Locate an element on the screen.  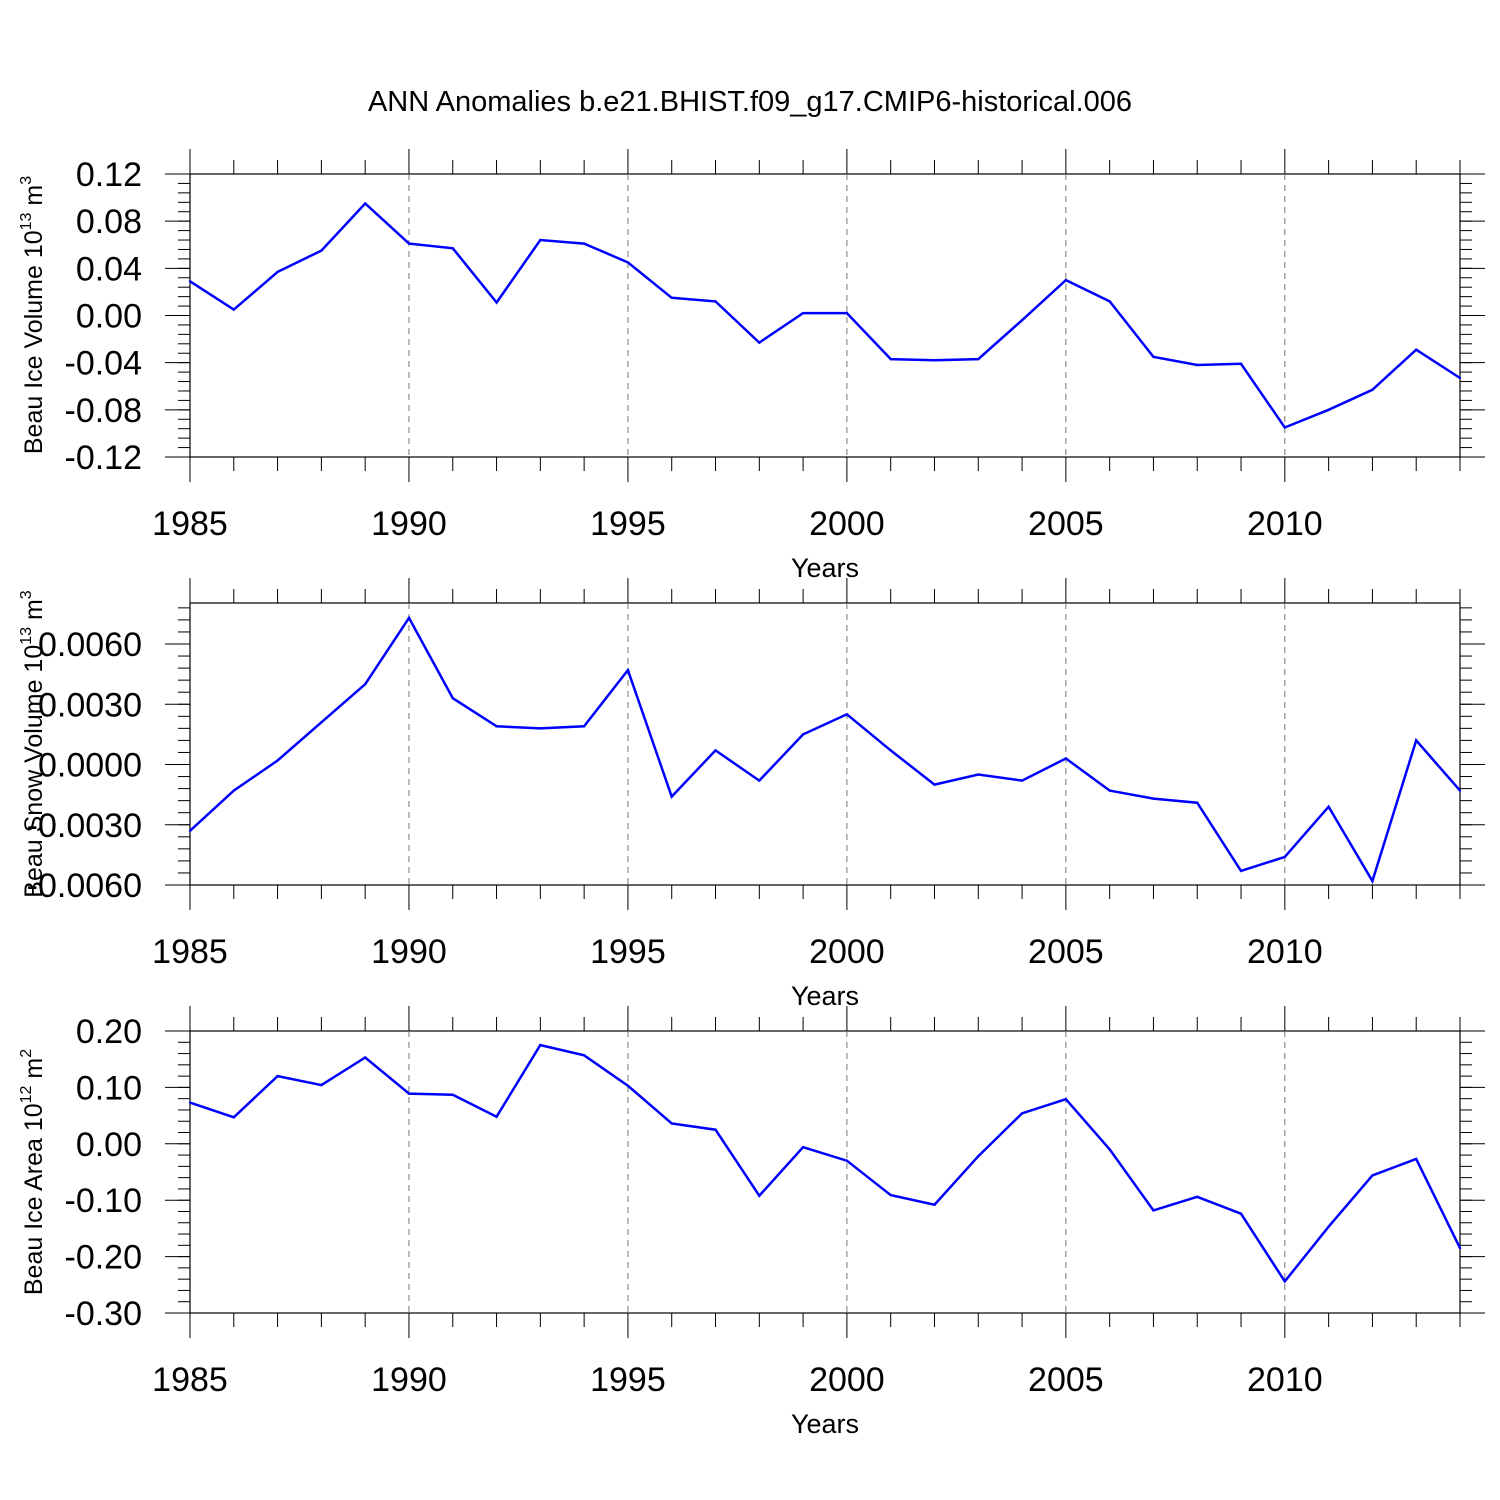
y-tick-label: -0.0030 is located at coordinates (84, 826).